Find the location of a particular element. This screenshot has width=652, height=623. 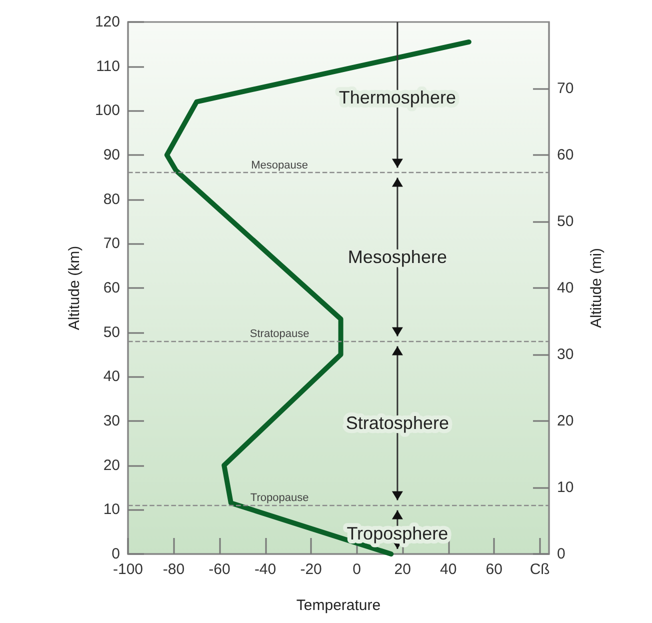

x-tick-label: Cß is located at coordinates (540, 569).